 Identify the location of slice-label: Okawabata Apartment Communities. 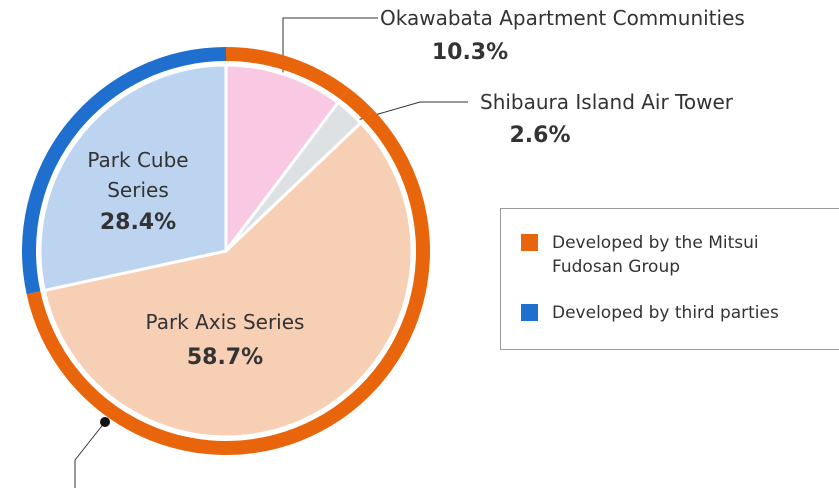
(562, 18).